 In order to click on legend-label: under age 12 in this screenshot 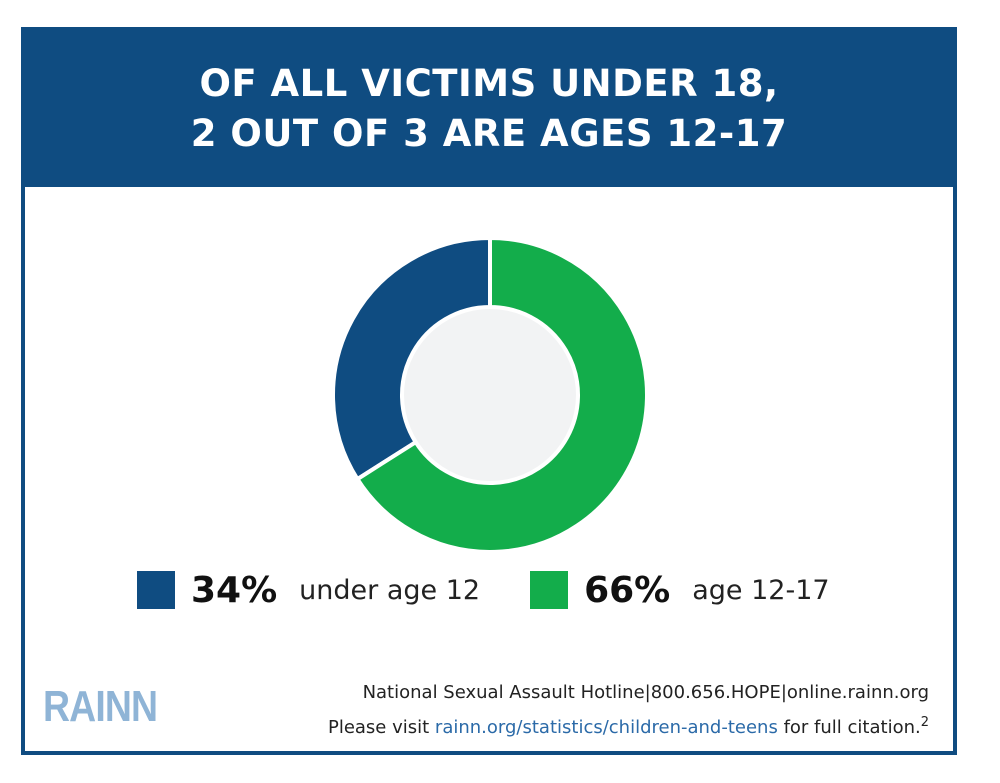, I will do `click(390, 590)`.